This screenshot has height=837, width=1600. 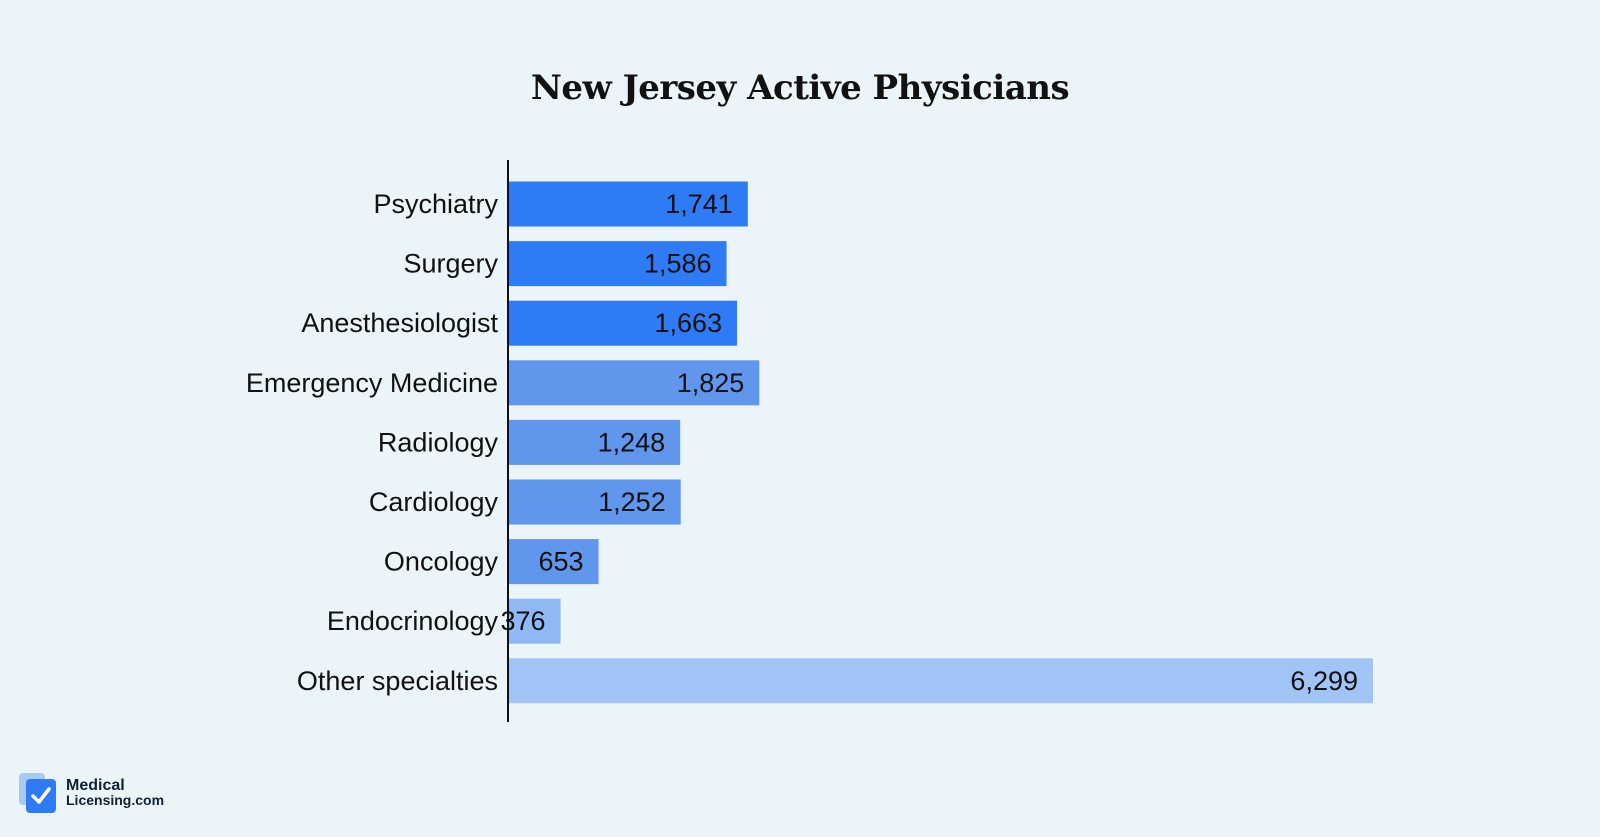 What do you see at coordinates (37, 793) in the screenshot?
I see `checkmark-document-icon` at bounding box center [37, 793].